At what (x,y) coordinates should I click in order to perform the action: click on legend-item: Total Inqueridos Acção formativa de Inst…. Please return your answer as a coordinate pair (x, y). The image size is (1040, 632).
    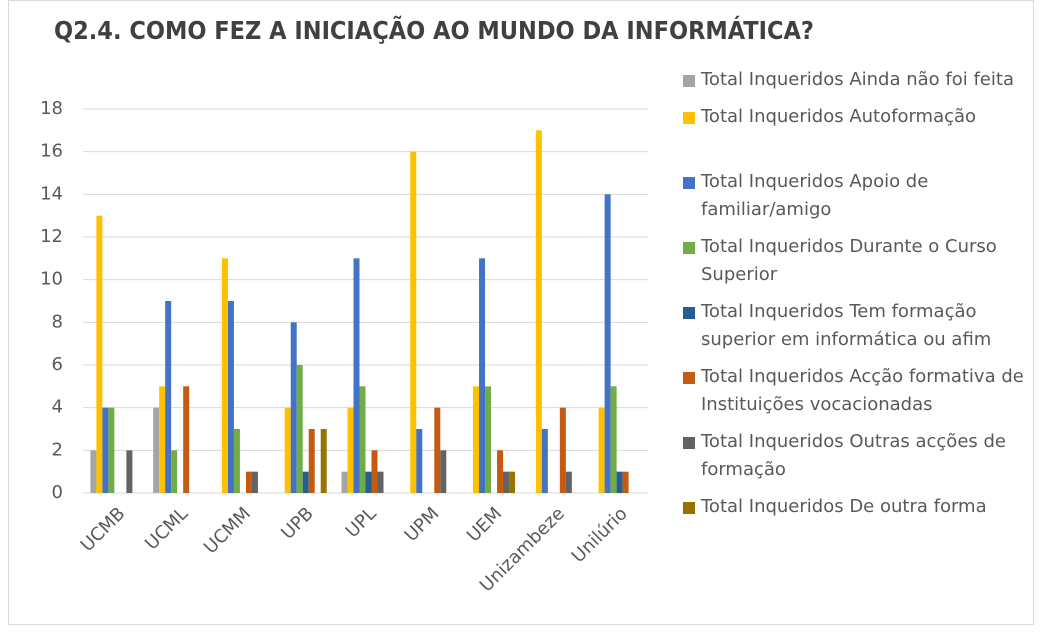
    Looking at the image, I should click on (858, 391).